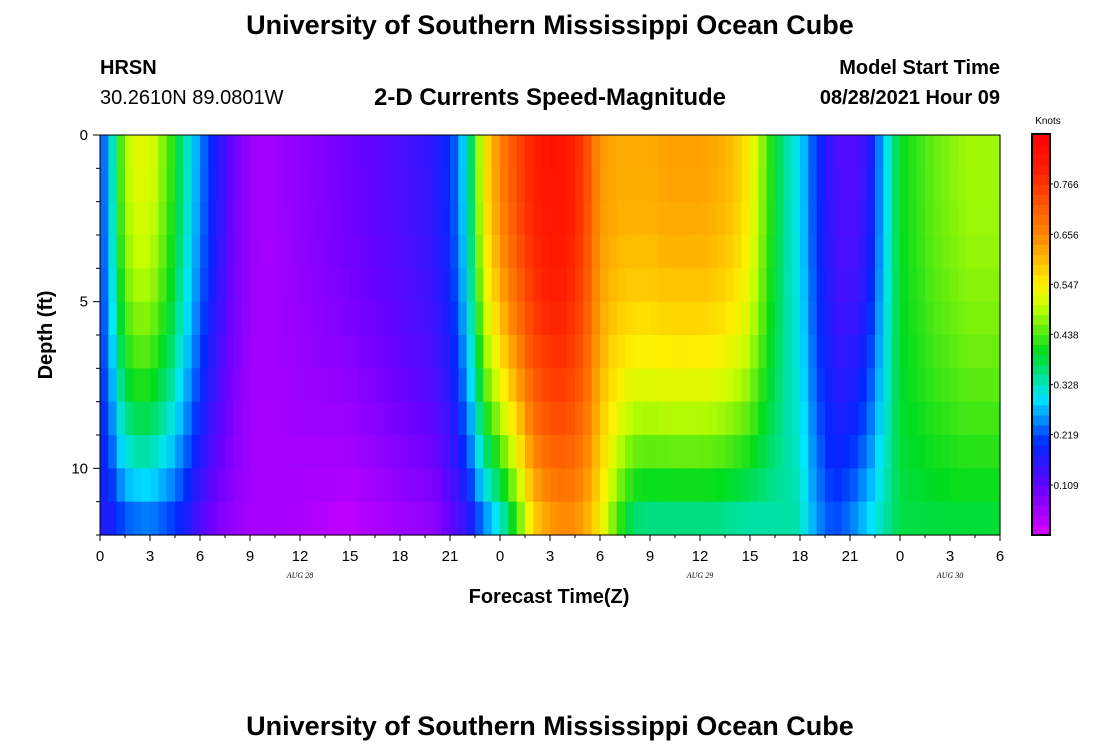 This screenshot has width=1100, height=750. I want to click on station-name: HRSN, so click(128, 68).